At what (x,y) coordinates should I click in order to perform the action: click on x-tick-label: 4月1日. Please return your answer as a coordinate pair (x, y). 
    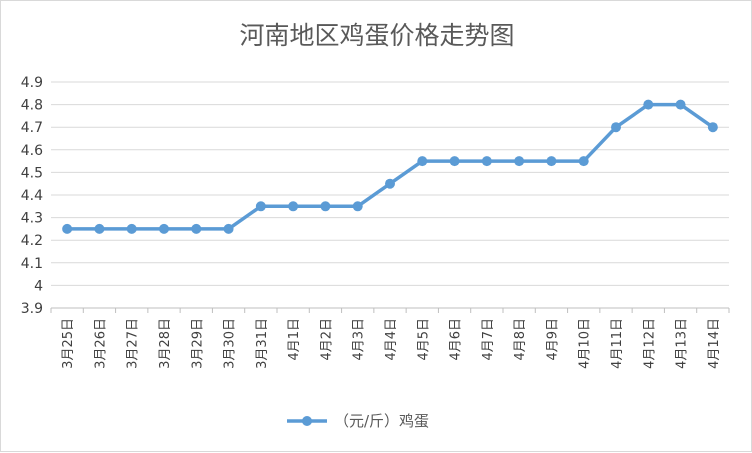
    Looking at the image, I should click on (294, 339).